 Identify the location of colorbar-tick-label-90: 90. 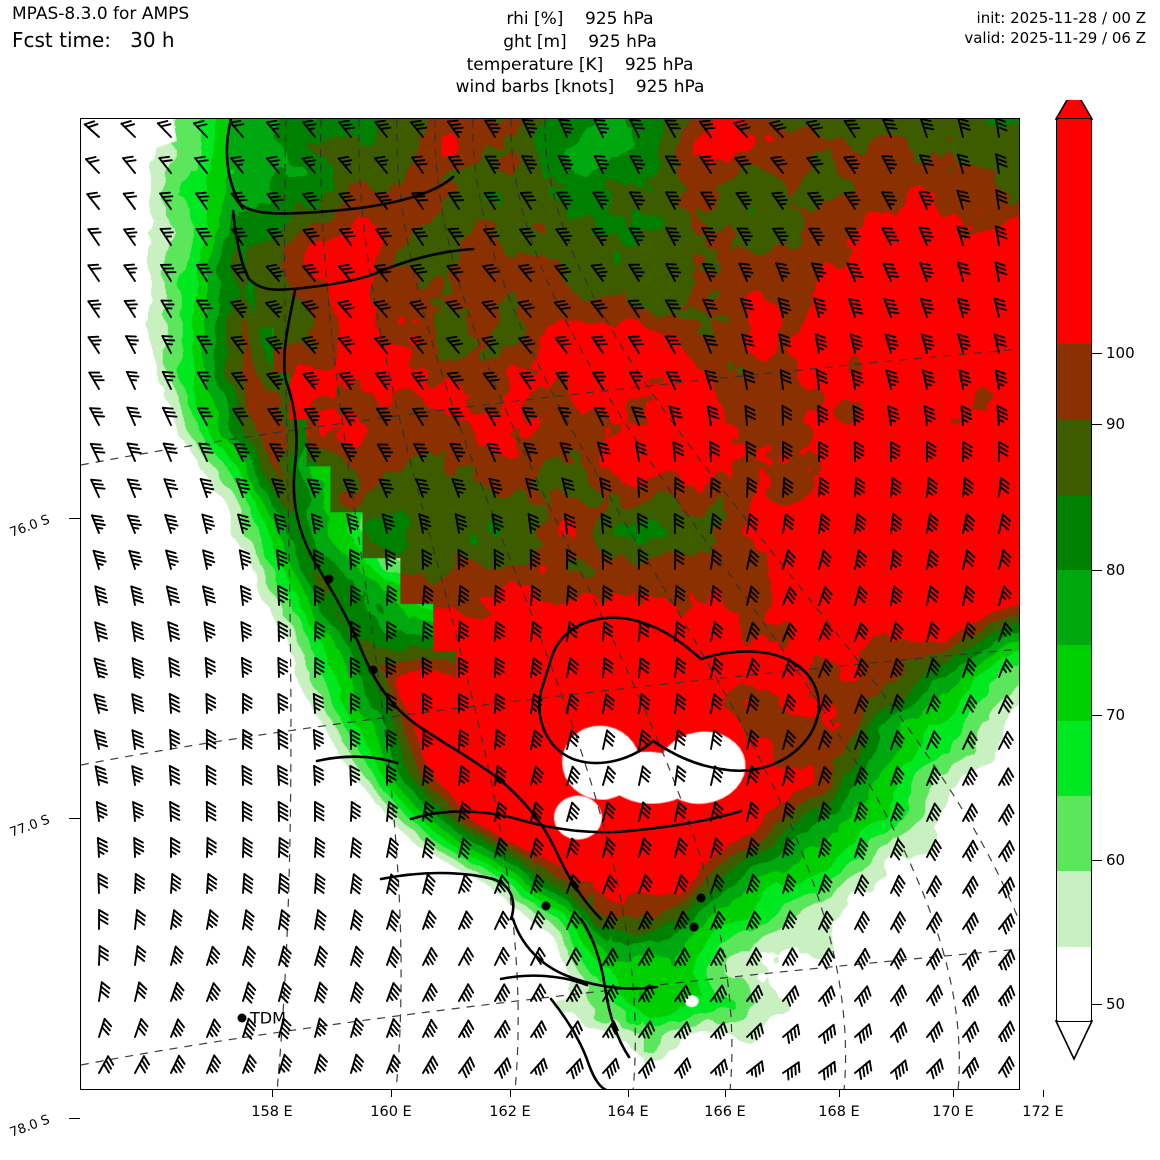
(1116, 424).